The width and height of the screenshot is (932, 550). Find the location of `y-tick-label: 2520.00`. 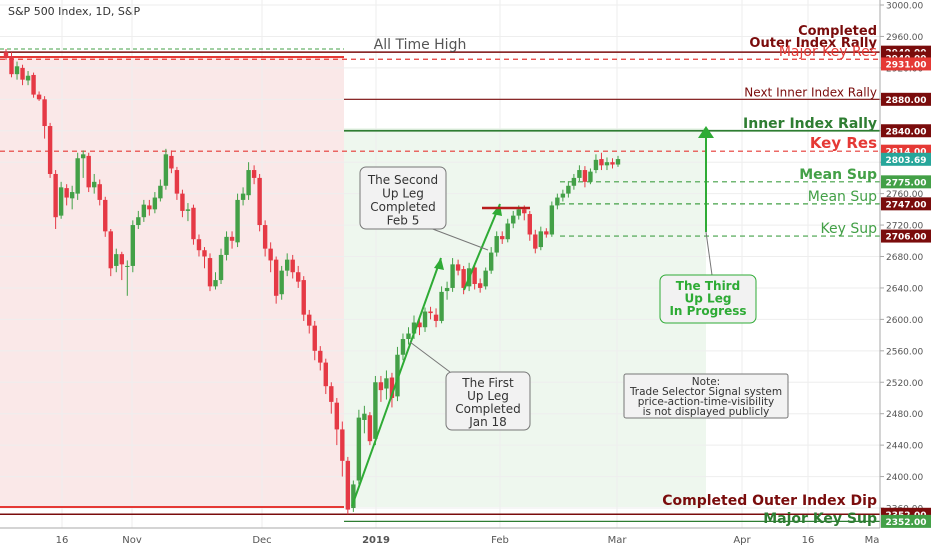

y-tick-label: 2520.00 is located at coordinates (904, 384).